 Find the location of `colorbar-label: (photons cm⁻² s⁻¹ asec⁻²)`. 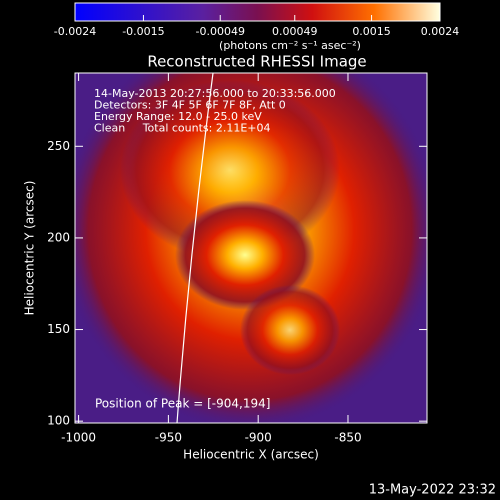

colorbar-label: (photons cm⁻² s⁻¹ asec⁻²) is located at coordinates (290, 45).